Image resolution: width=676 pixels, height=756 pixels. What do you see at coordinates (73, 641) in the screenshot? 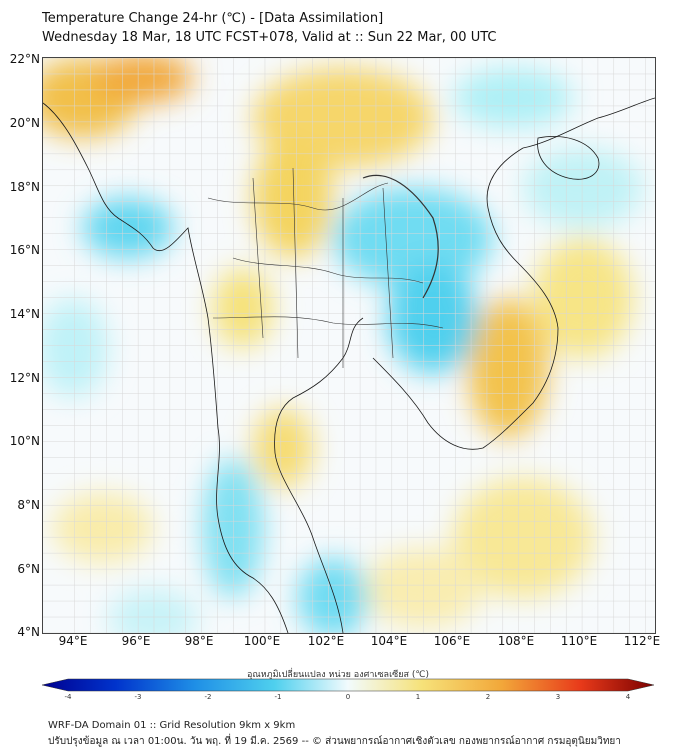
I see `lon-label: 94°E` at bounding box center [73, 641].